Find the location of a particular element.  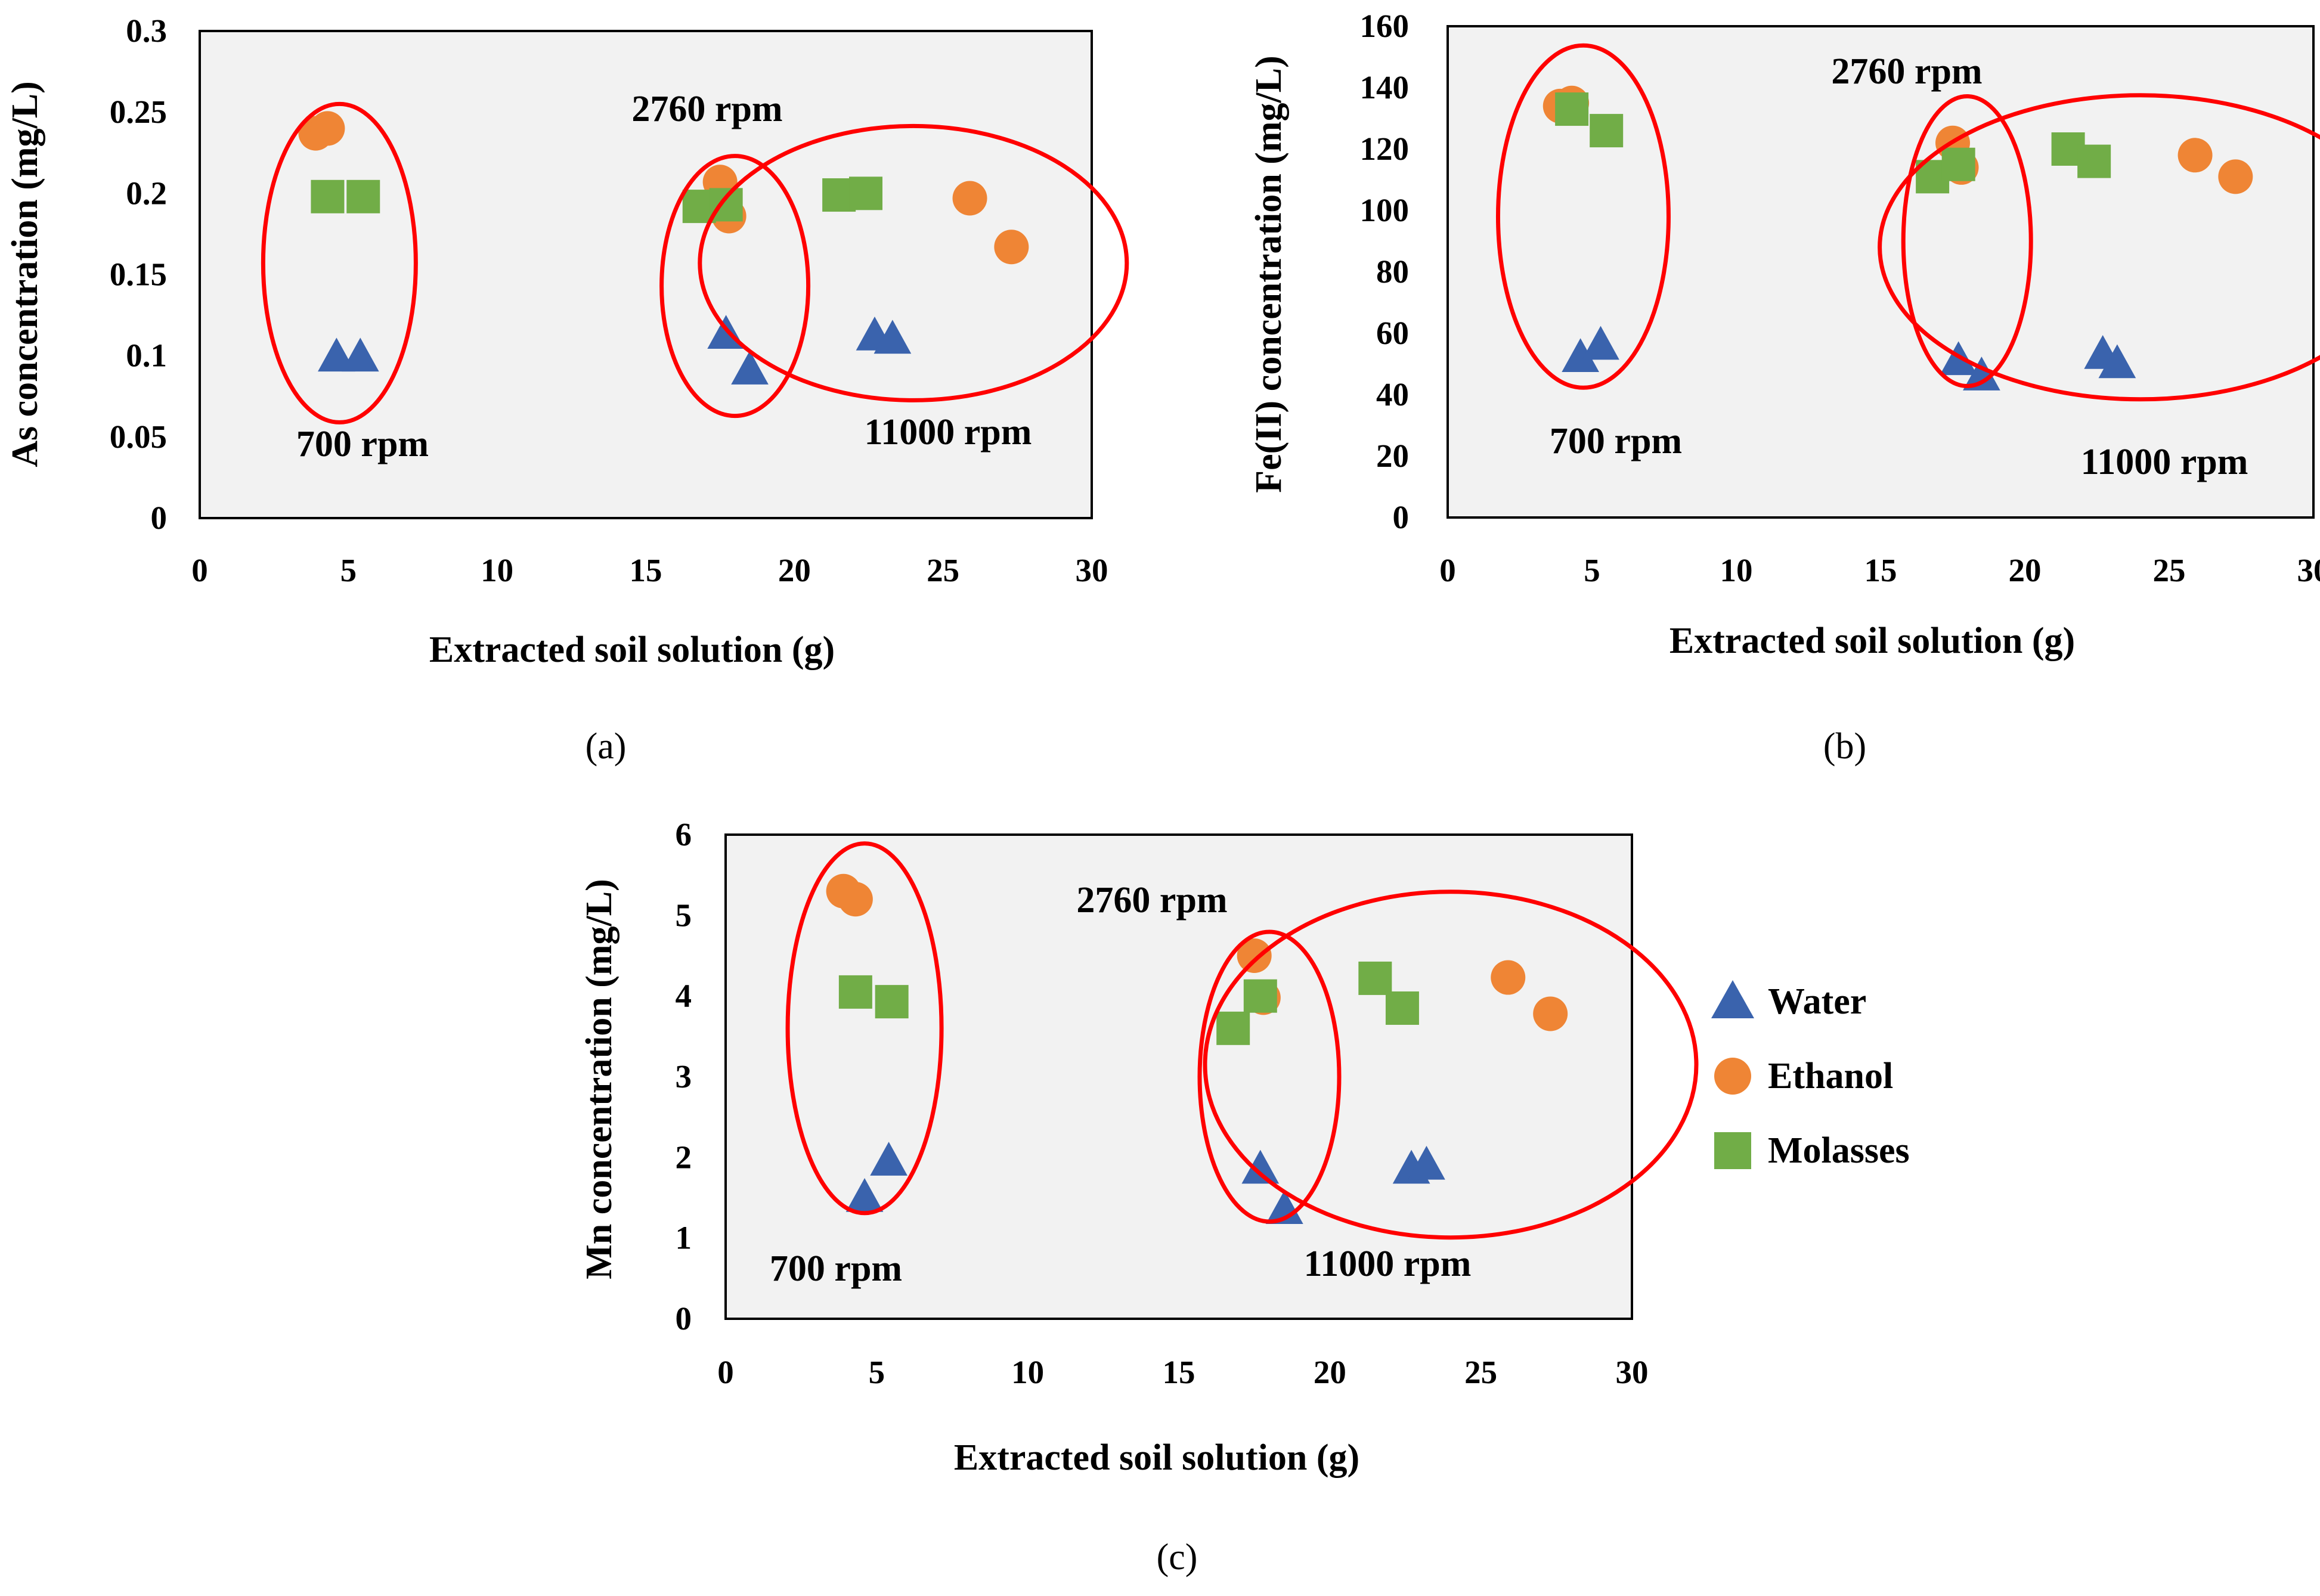

y-tick-label: 3 is located at coordinates (684, 1076).